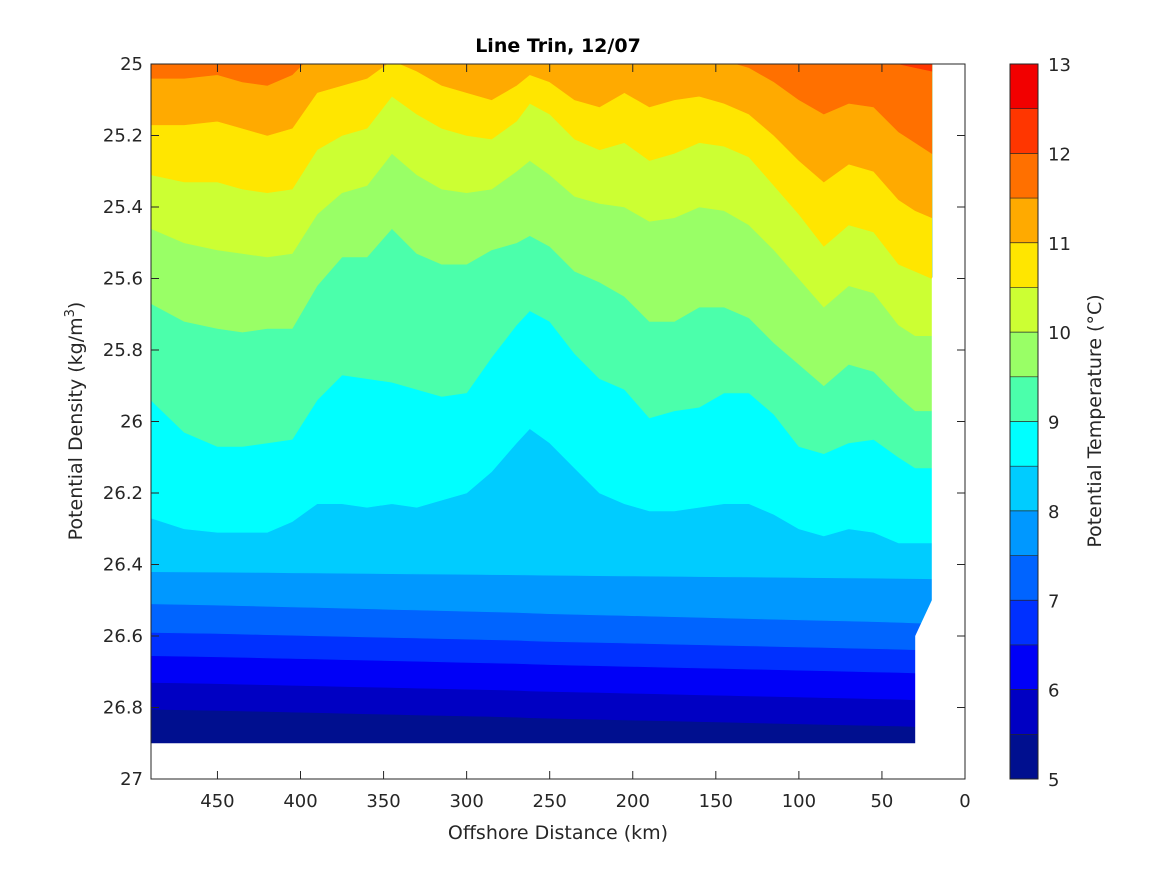 This screenshot has width=1167, height=875. Describe the element at coordinates (131, 779) in the screenshot. I see `y-tick-label: 27` at that location.